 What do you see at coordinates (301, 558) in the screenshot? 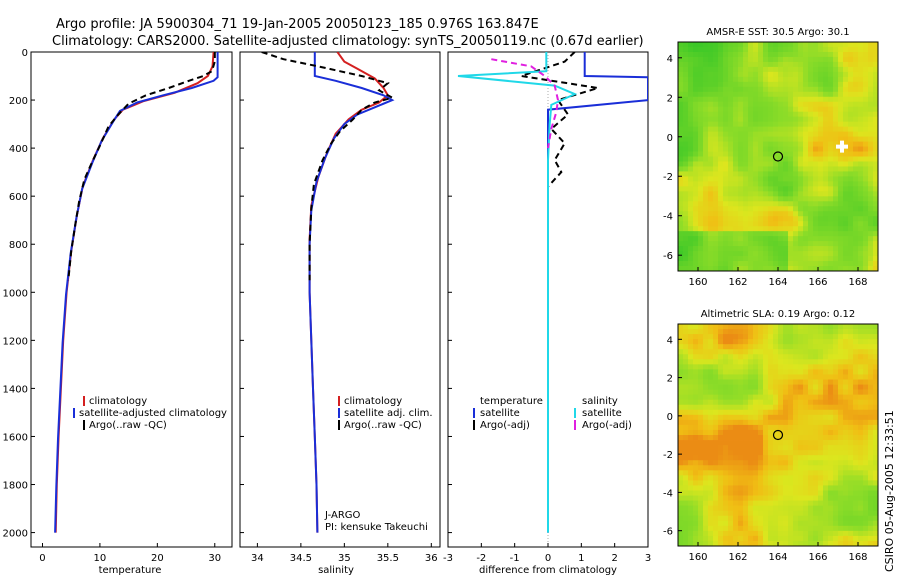
I see `x-tick-label: 34.5` at bounding box center [301, 558].